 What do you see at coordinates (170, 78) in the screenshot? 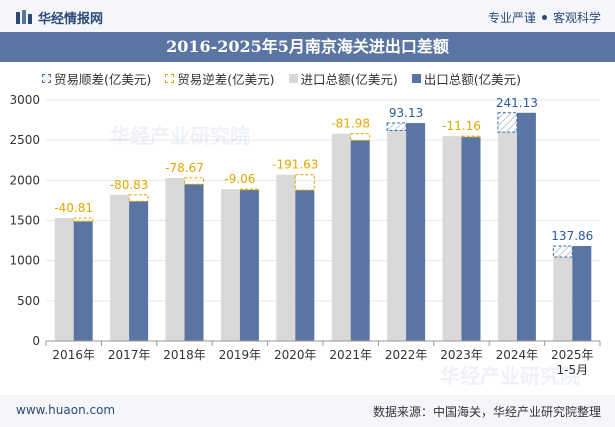
I see `legend-swatch-deficit-icon` at bounding box center [170, 78].